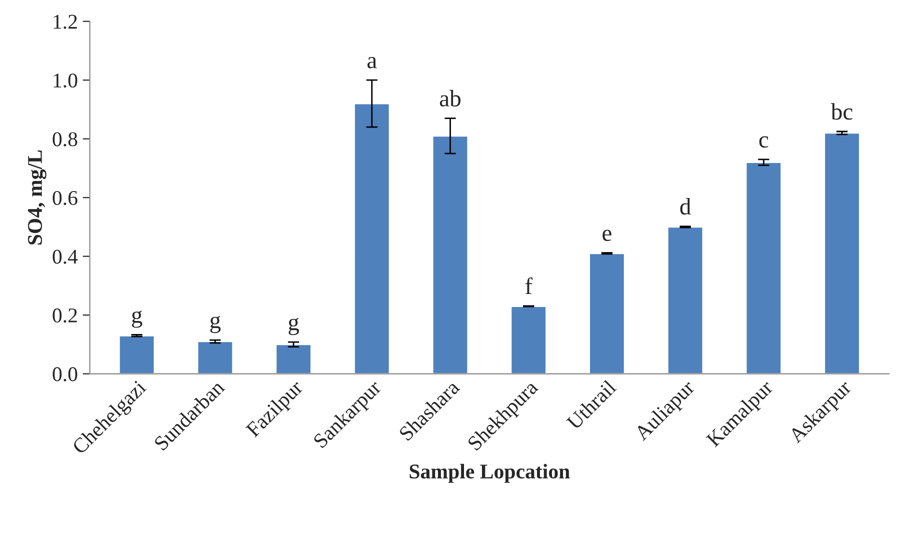 Image resolution: width=898 pixels, height=534 pixels. I want to click on annotation: bc, so click(841, 111).